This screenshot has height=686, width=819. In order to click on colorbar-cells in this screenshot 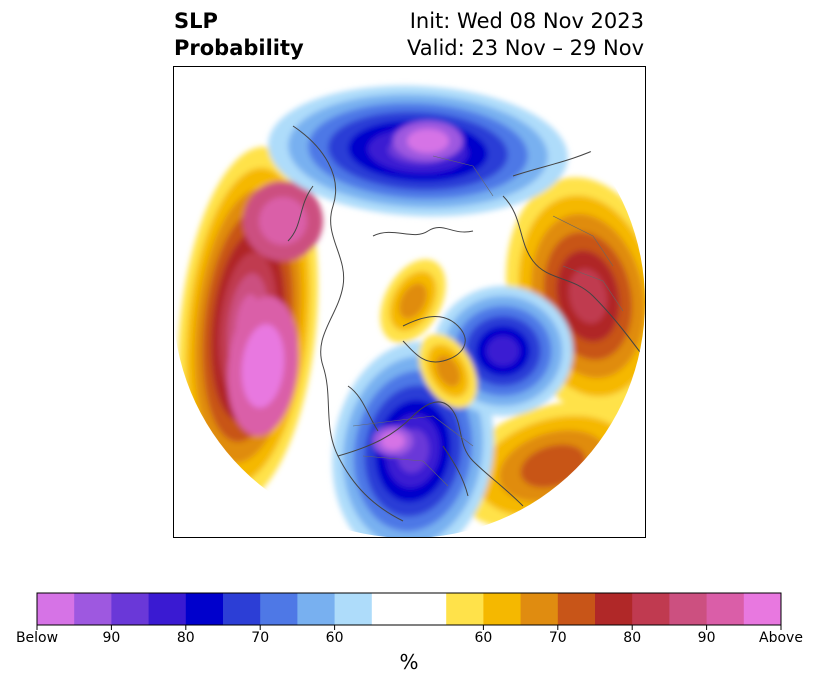, I will do `click(409, 609)`.